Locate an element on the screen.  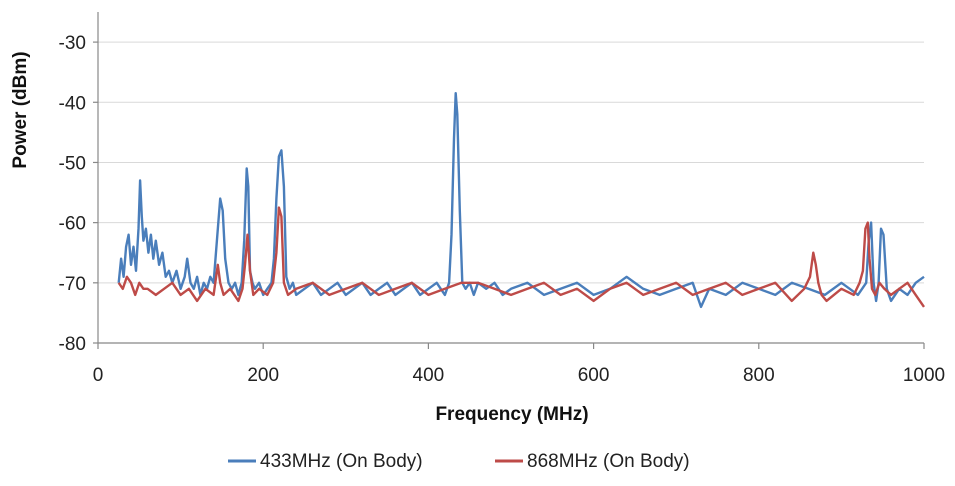
y-tick-label: -80 is located at coordinates (72, 344).